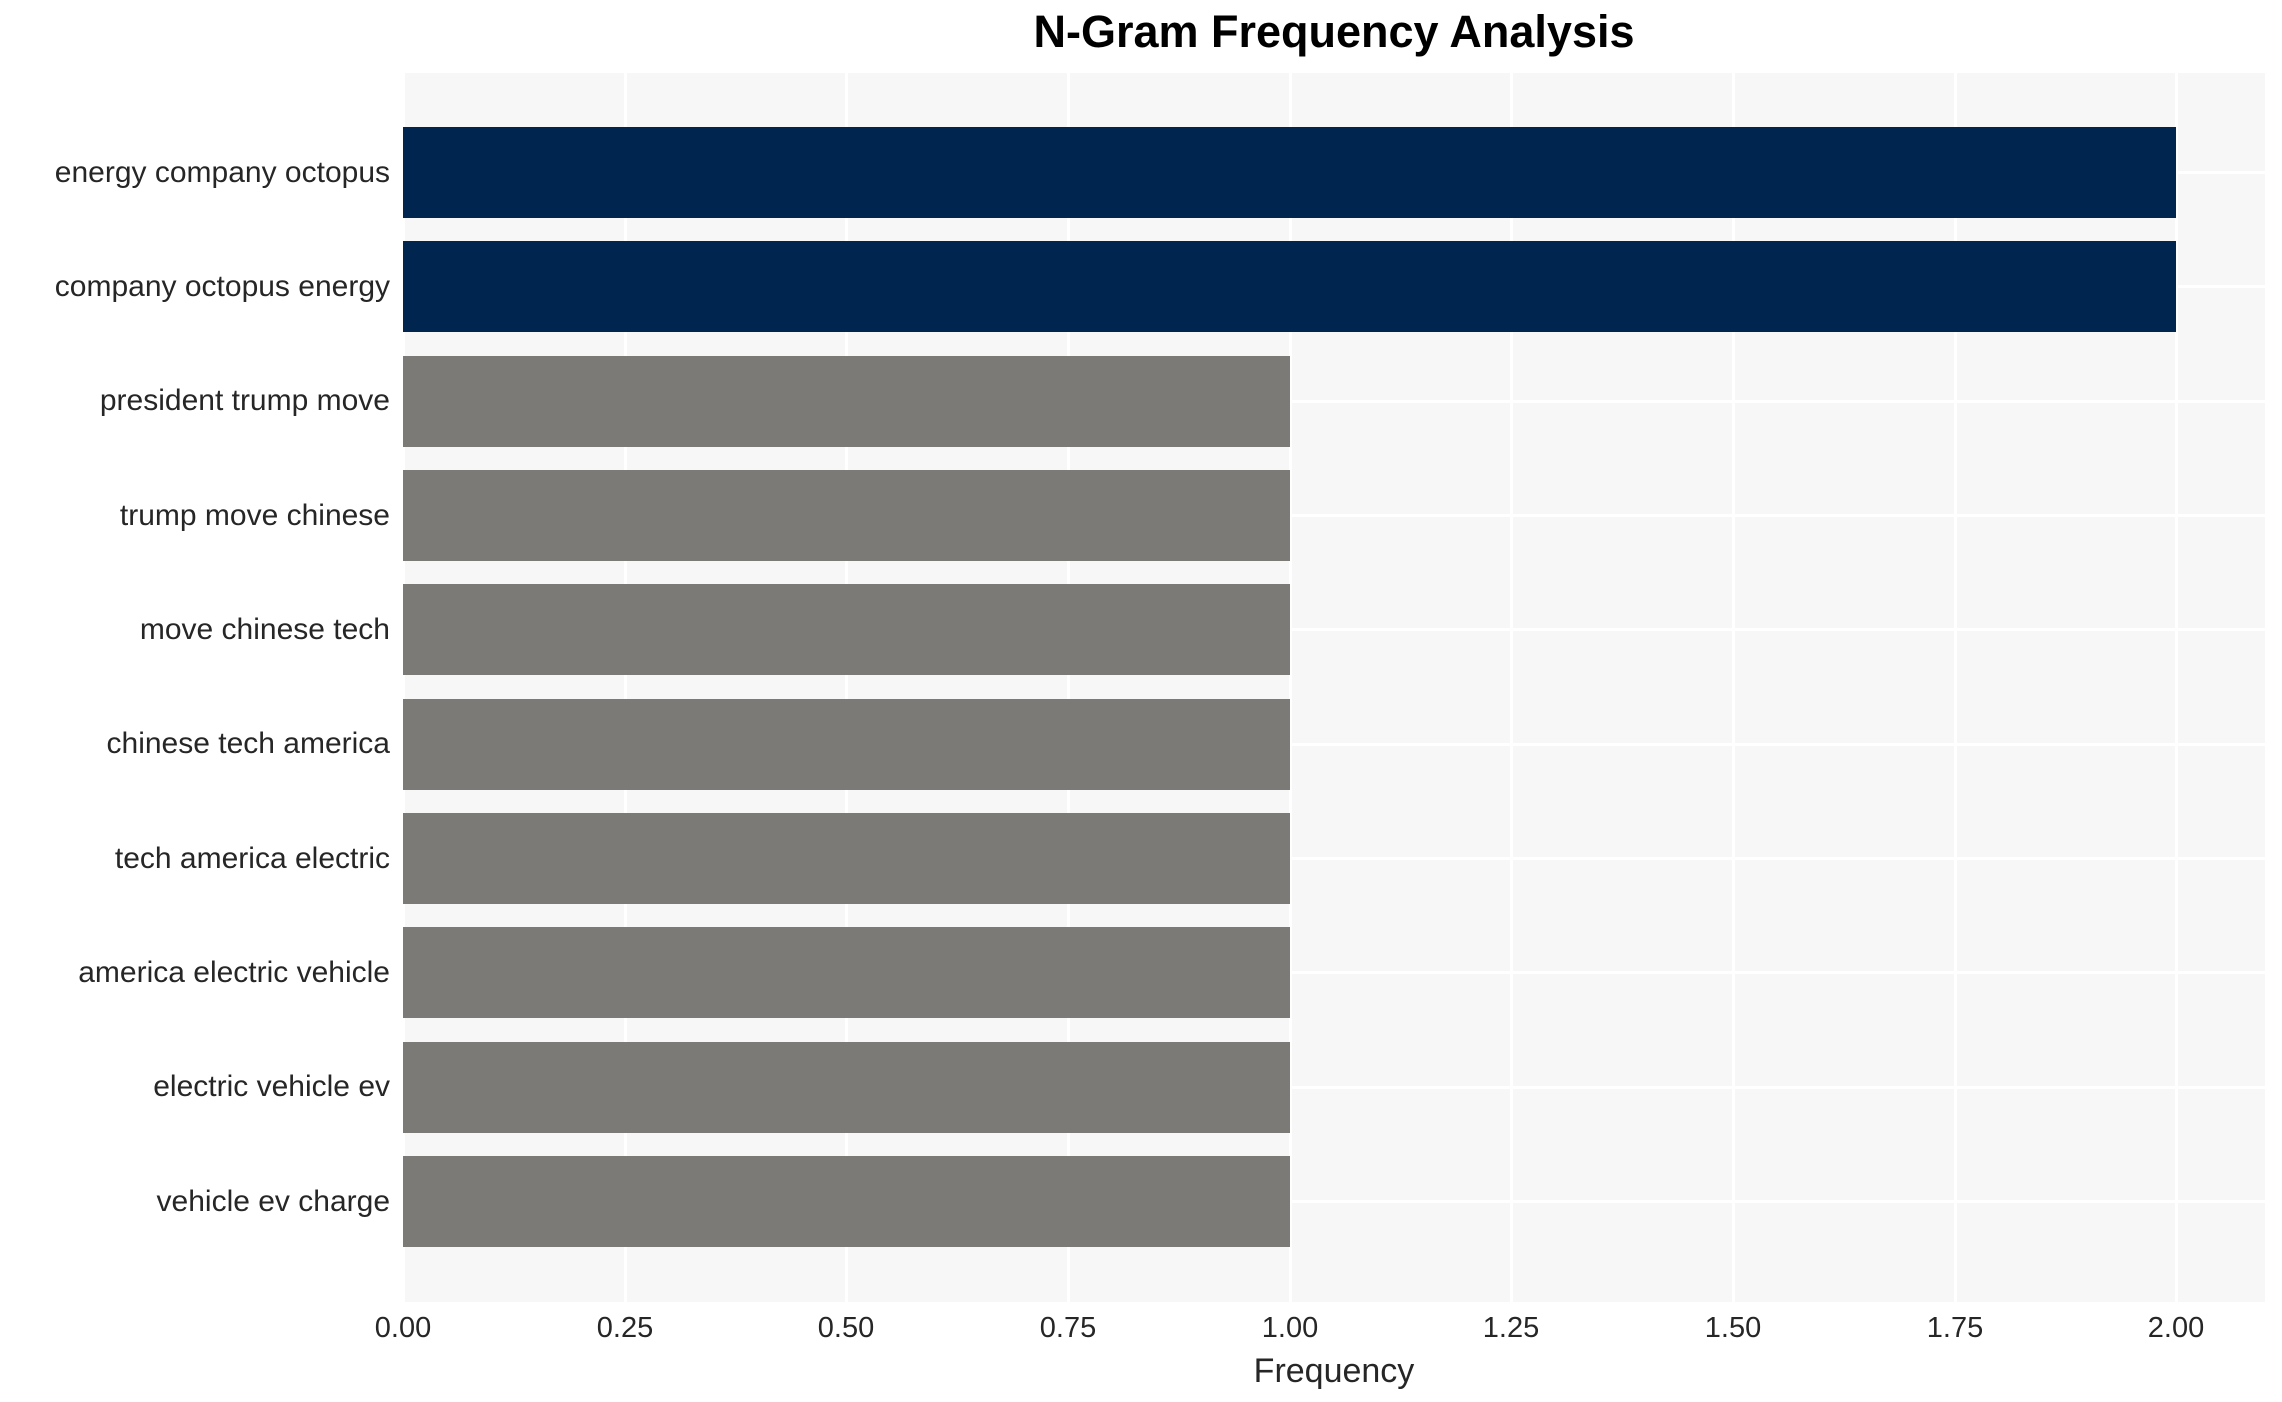 The height and width of the screenshot is (1402, 2282). Describe the element at coordinates (1290, 1328) in the screenshot. I see `x-tick-label: 1.00` at that location.